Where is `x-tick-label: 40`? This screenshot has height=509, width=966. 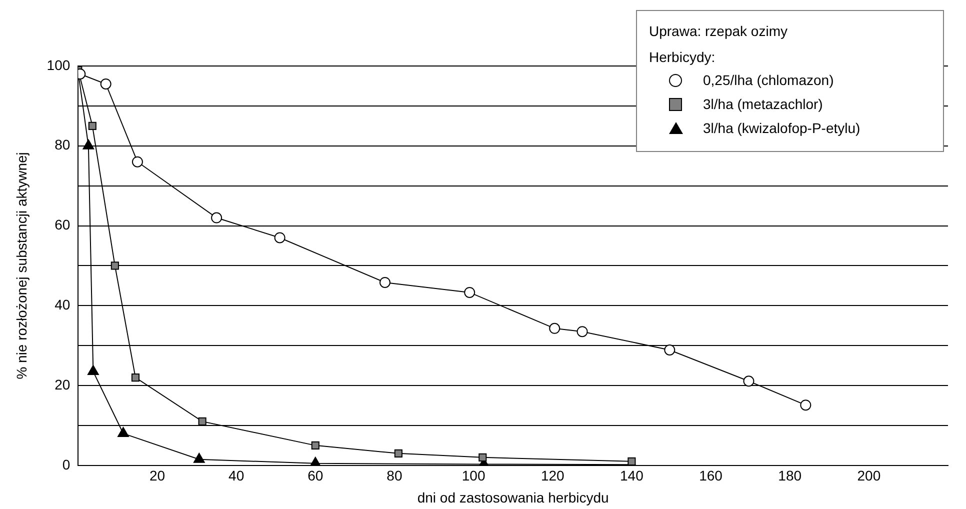 x-tick-label: 40 is located at coordinates (236, 476).